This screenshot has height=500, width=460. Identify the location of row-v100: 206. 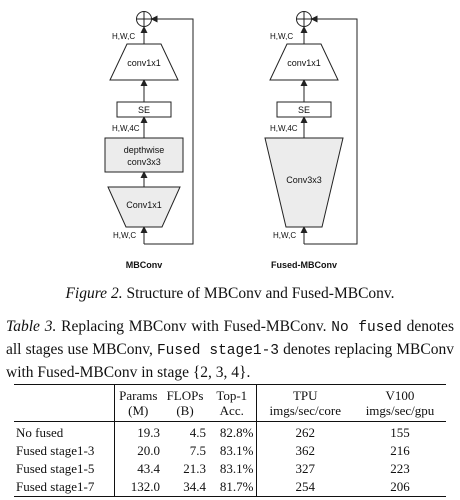
(400, 487).